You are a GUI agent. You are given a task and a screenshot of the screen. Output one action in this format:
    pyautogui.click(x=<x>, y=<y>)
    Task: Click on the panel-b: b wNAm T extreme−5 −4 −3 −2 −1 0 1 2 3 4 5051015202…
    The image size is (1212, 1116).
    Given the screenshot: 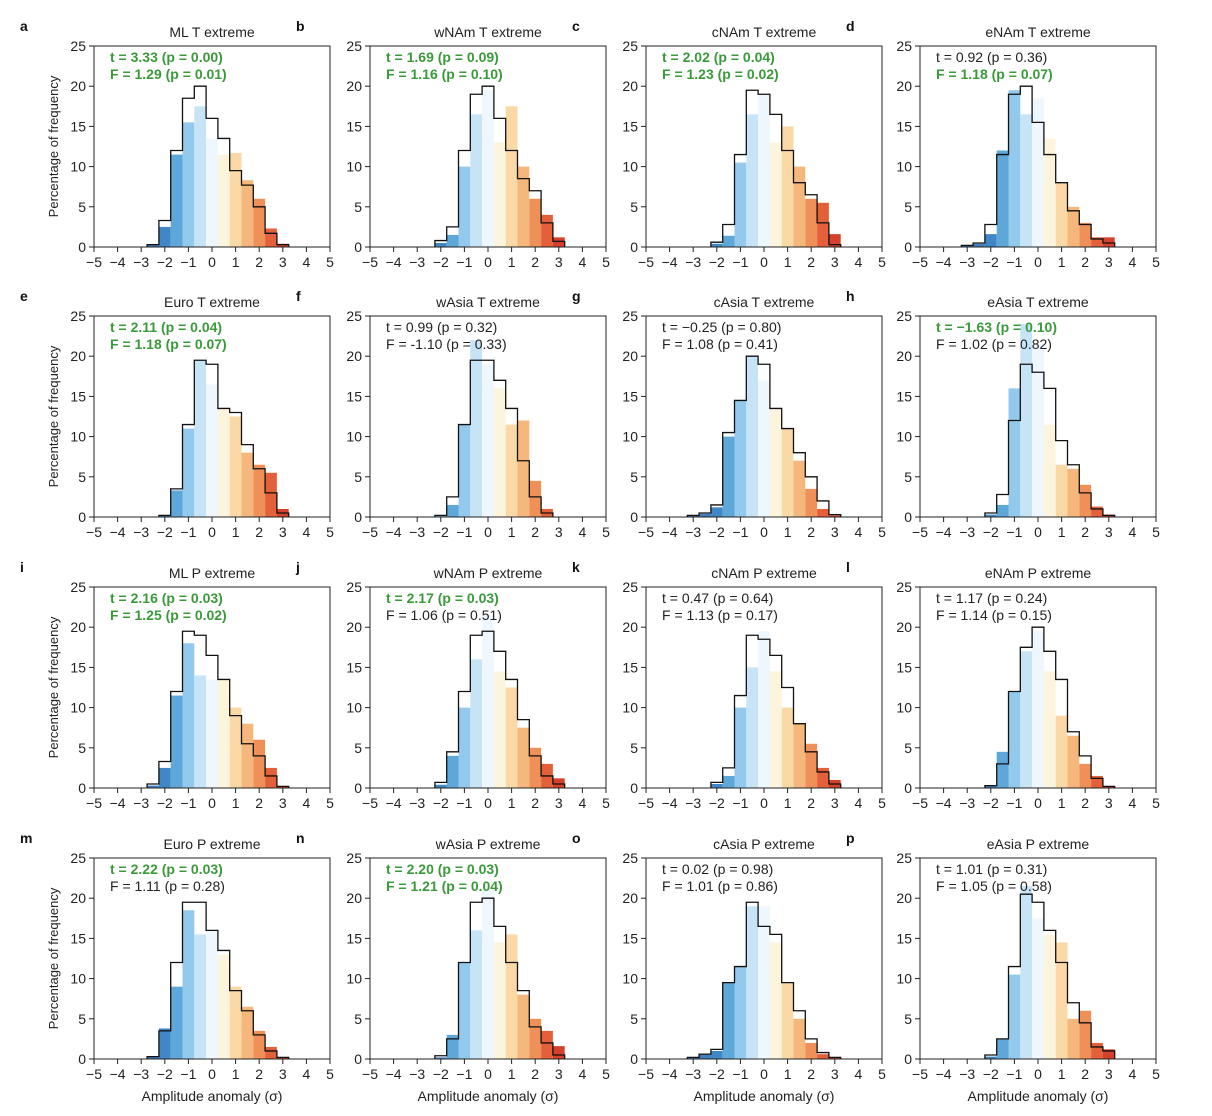 What is the action you would take?
    pyautogui.click(x=453, y=144)
    